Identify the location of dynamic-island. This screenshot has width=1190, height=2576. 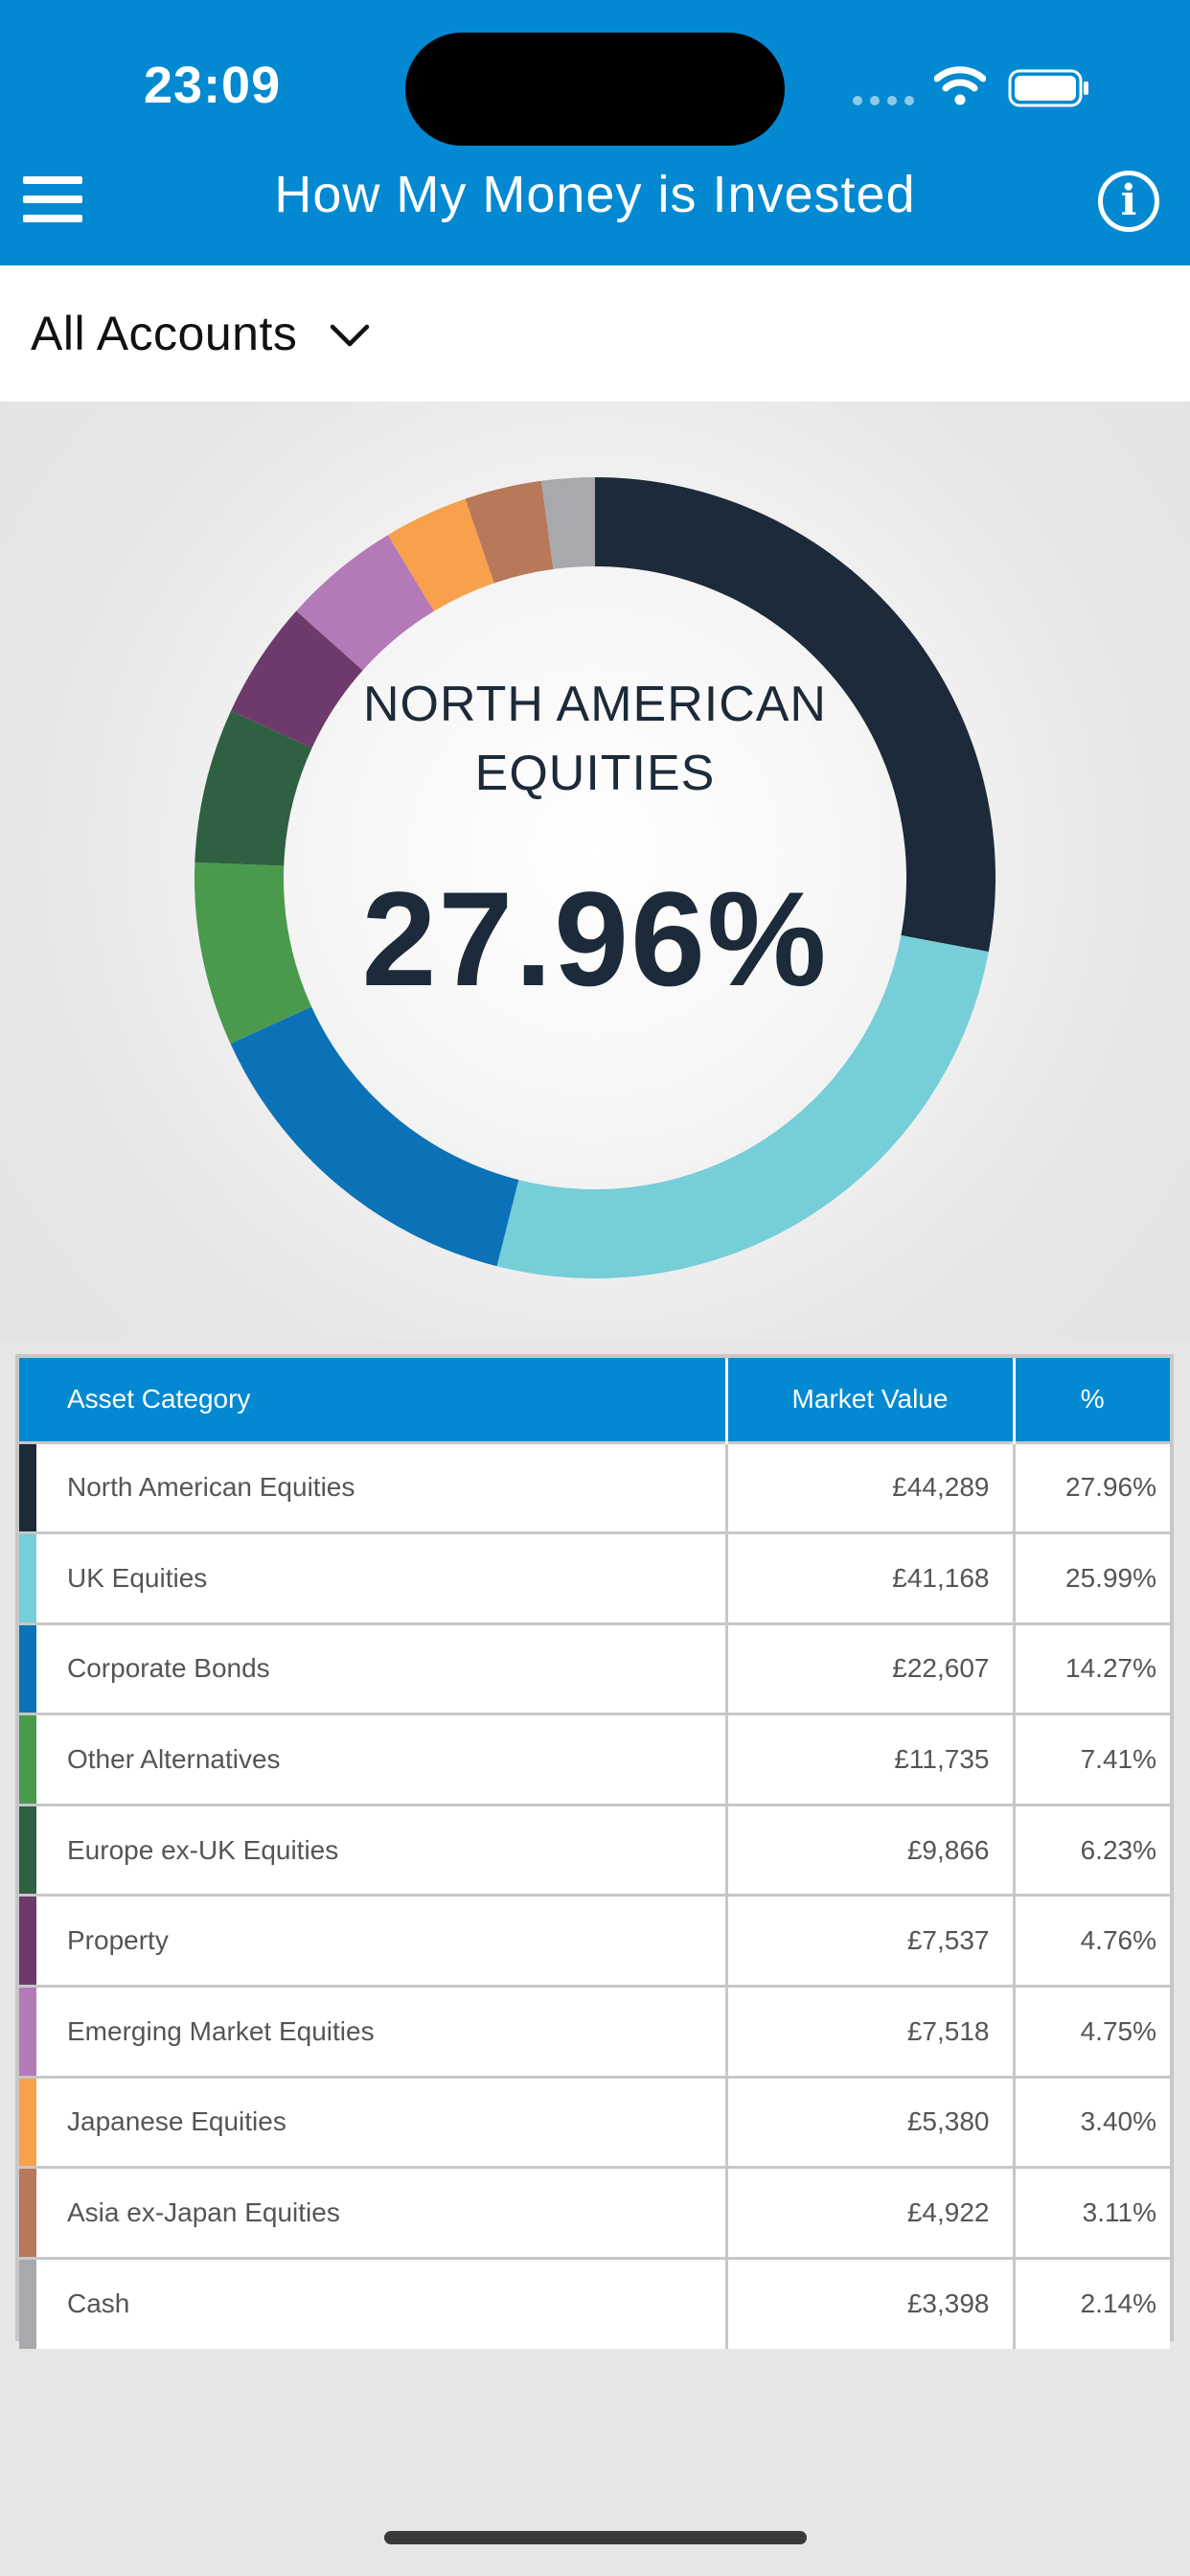
(595, 89).